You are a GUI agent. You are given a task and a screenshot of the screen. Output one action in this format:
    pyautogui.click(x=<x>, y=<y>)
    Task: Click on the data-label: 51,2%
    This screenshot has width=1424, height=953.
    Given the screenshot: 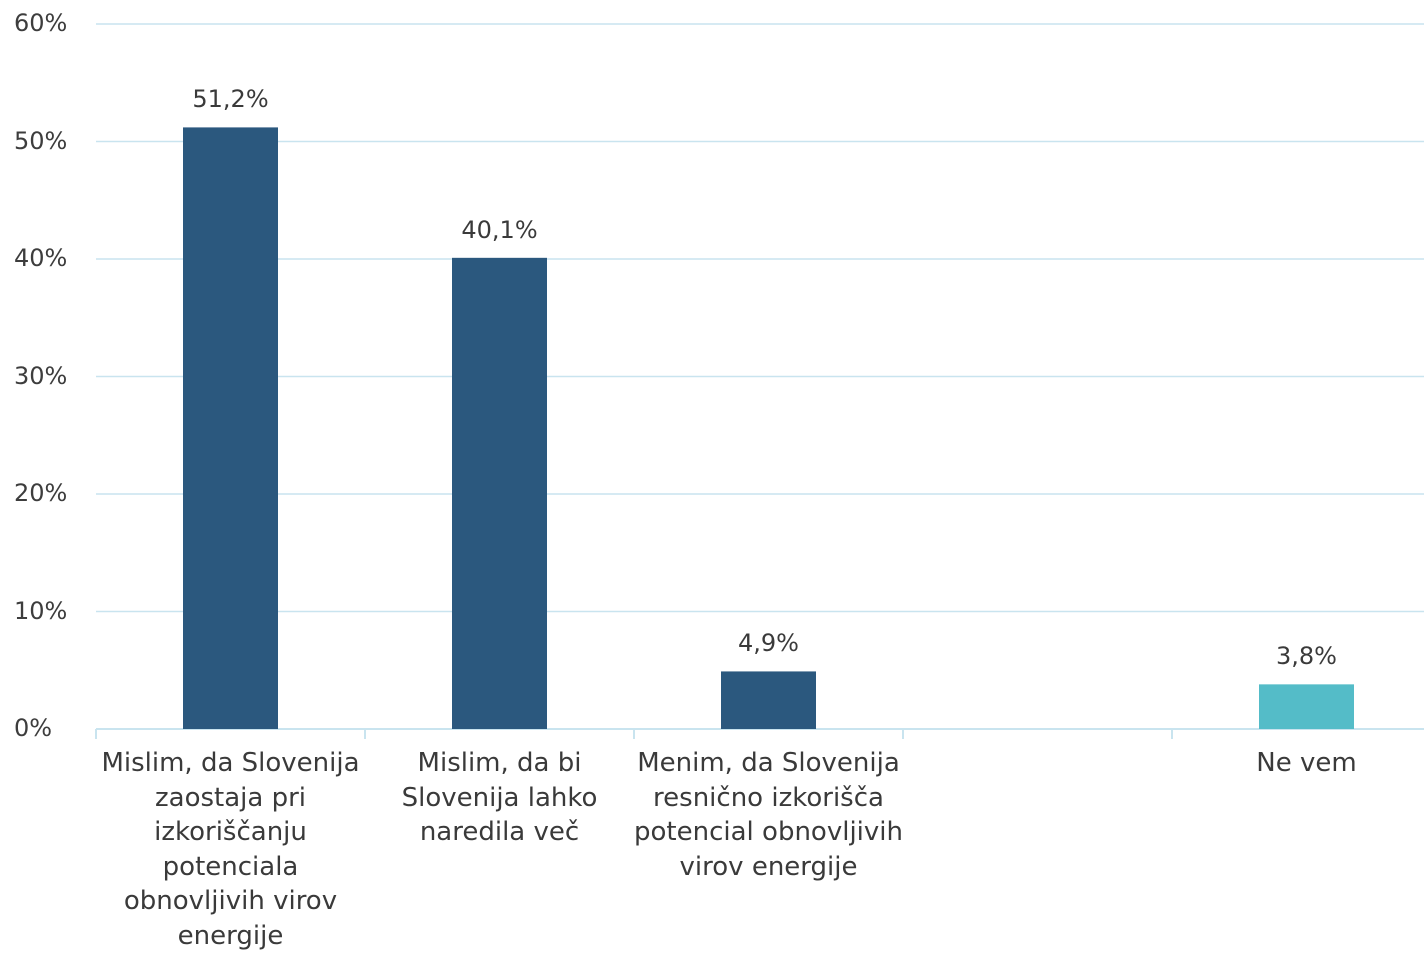 What is the action you would take?
    pyautogui.click(x=230, y=99)
    